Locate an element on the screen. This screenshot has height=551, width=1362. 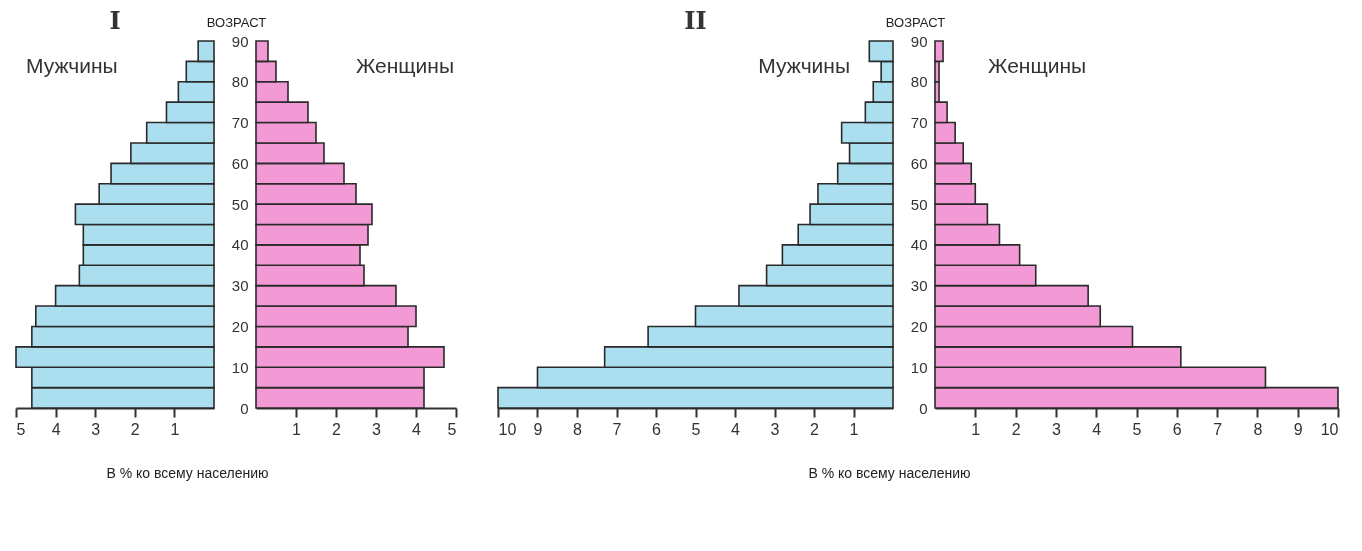
series-label: Мужчины is located at coordinates (804, 65).